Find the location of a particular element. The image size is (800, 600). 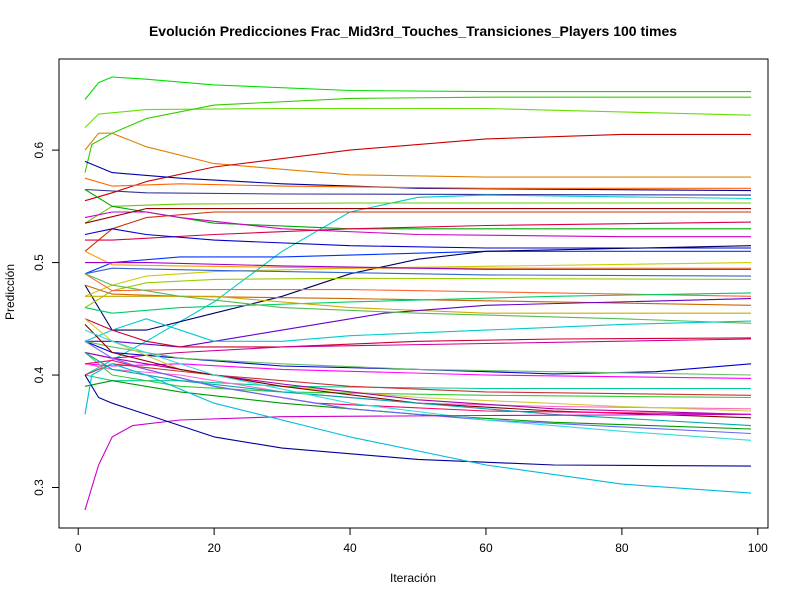

y-tick-label: 0.4 is located at coordinates (39, 374).